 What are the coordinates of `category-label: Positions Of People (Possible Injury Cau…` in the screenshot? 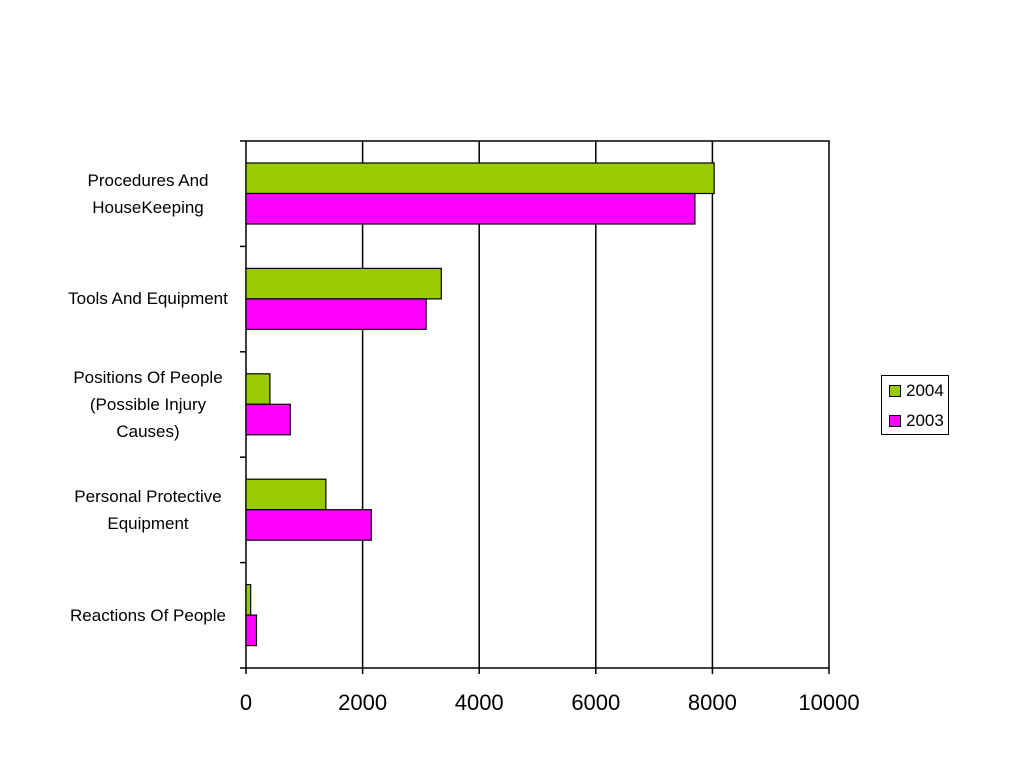 It's located at (148, 404).